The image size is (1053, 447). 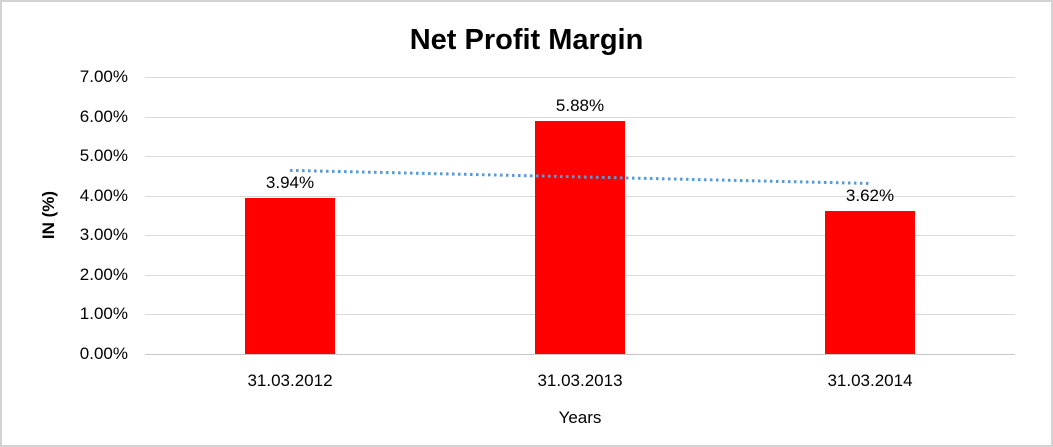 I want to click on linear-trendline, so click(x=580, y=176).